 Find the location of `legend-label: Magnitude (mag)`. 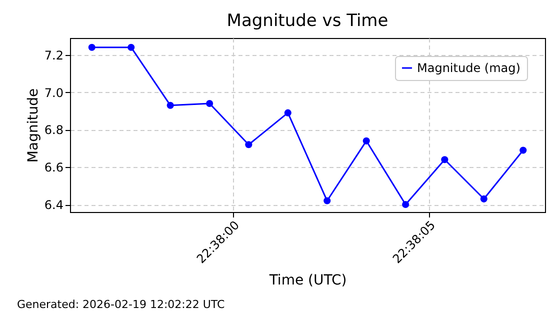

legend-label: Magnitude (mag) is located at coordinates (468, 68).